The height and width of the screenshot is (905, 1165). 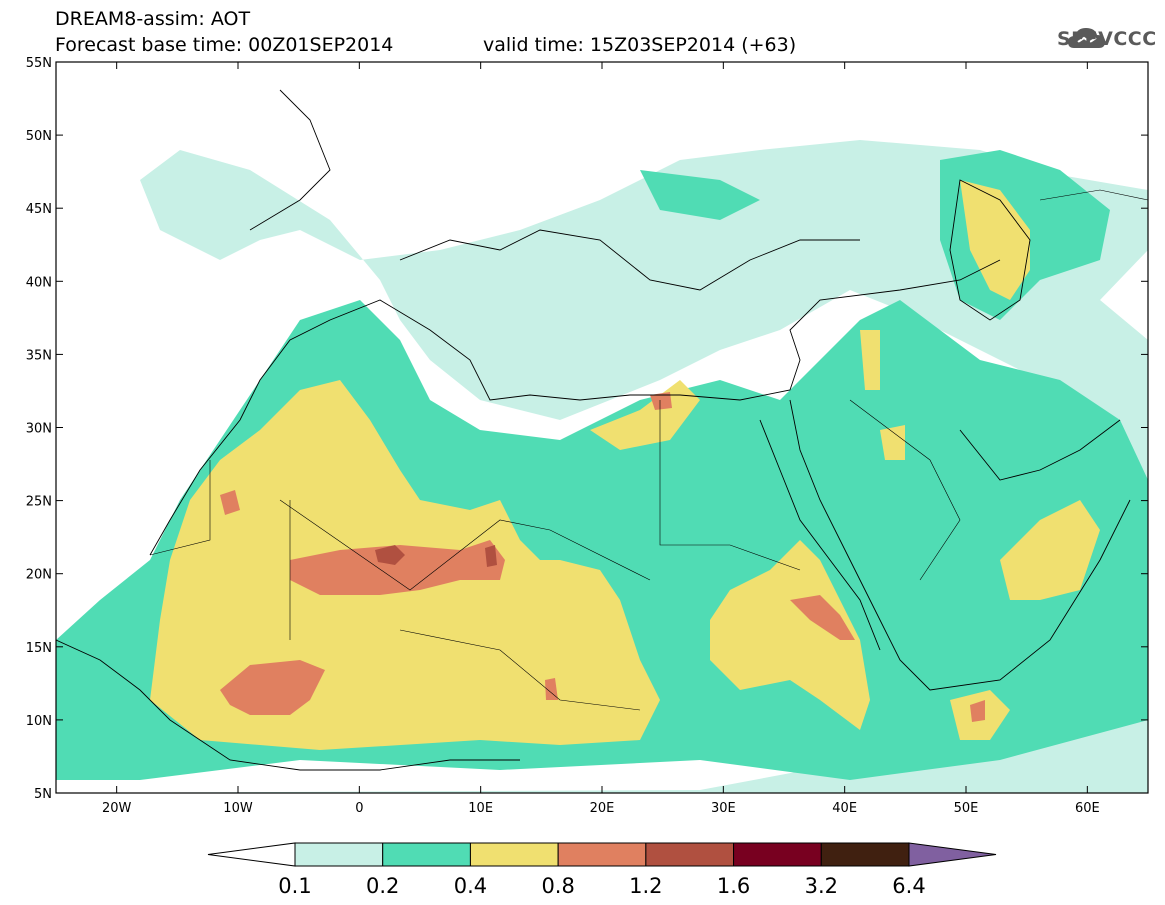 What do you see at coordinates (39, 282) in the screenshot?
I see `lat-tick-label: 40N` at bounding box center [39, 282].